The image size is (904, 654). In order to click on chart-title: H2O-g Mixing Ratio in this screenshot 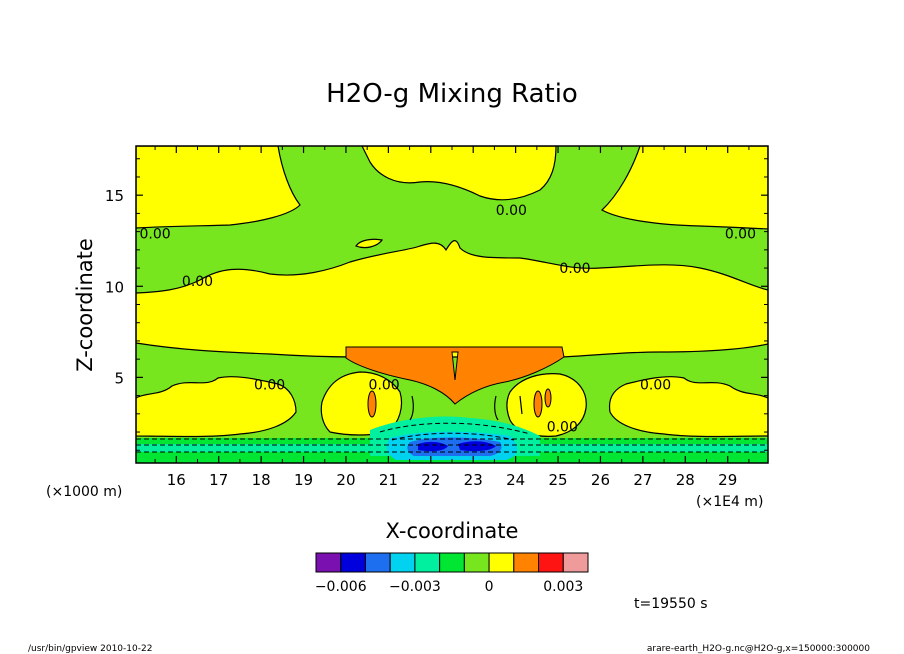, I will do `click(452, 94)`.